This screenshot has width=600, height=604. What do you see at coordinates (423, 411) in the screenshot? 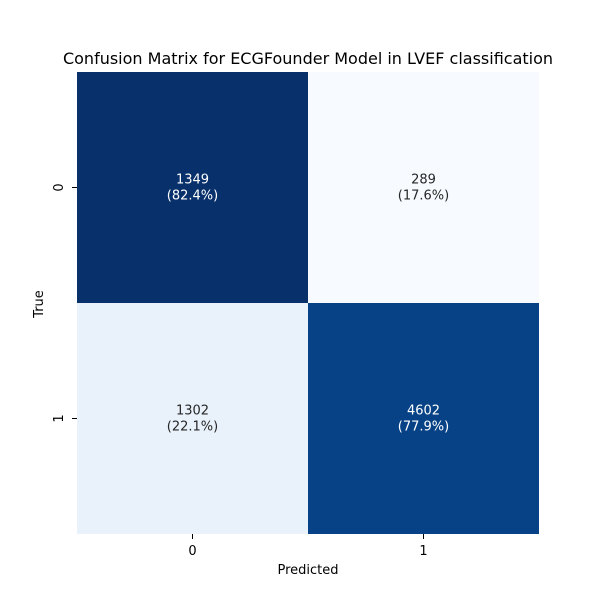
I see `cell-count-label-1-1: 4602` at bounding box center [423, 411].